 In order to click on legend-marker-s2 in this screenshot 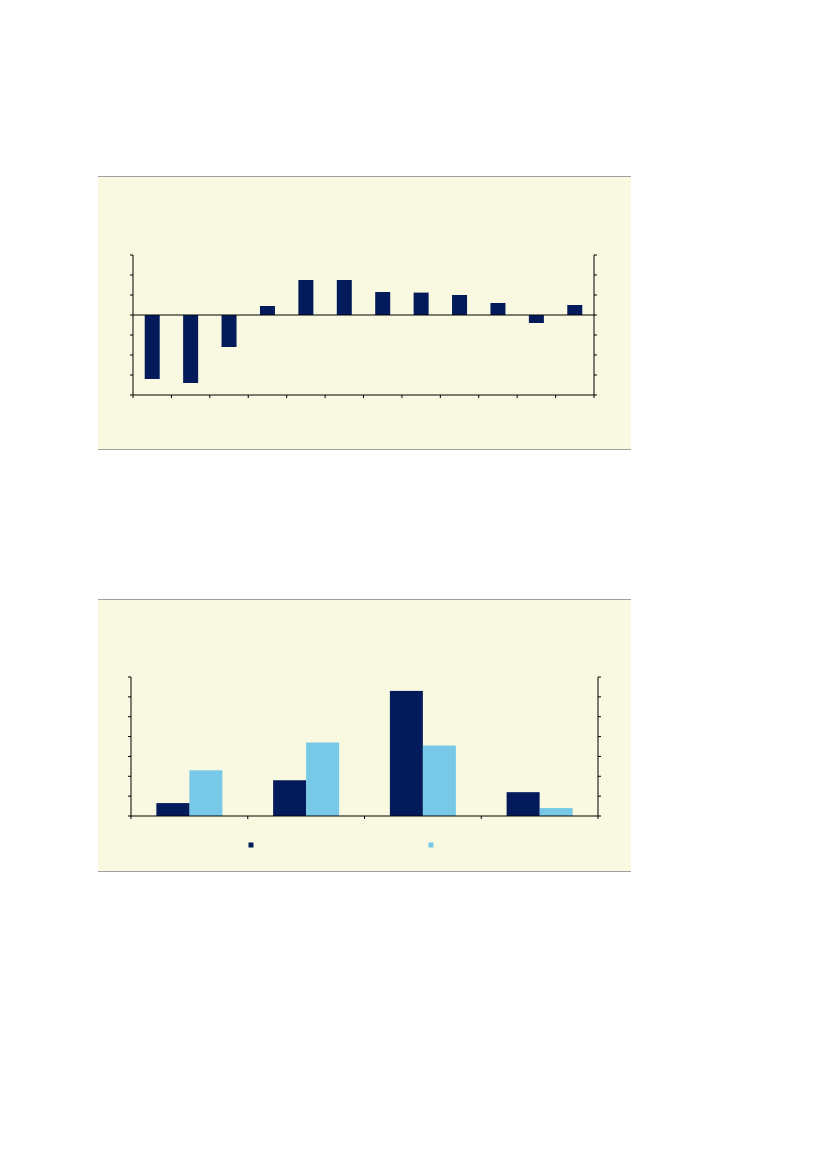, I will do `click(431, 845)`.